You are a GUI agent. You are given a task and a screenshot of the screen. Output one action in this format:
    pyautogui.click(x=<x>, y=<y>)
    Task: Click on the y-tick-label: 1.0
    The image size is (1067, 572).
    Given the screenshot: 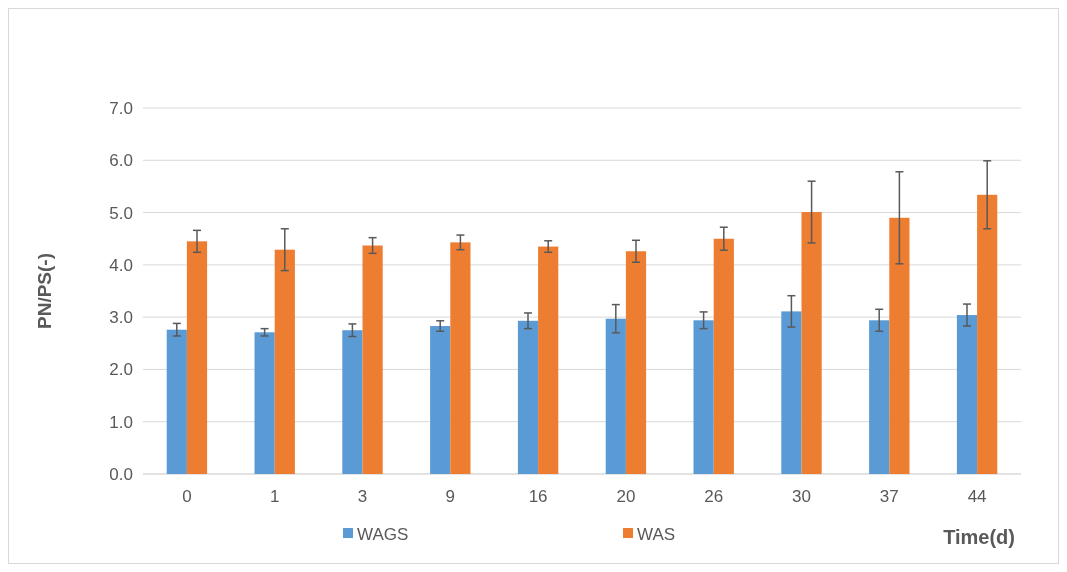 What is the action you would take?
    pyautogui.click(x=121, y=422)
    